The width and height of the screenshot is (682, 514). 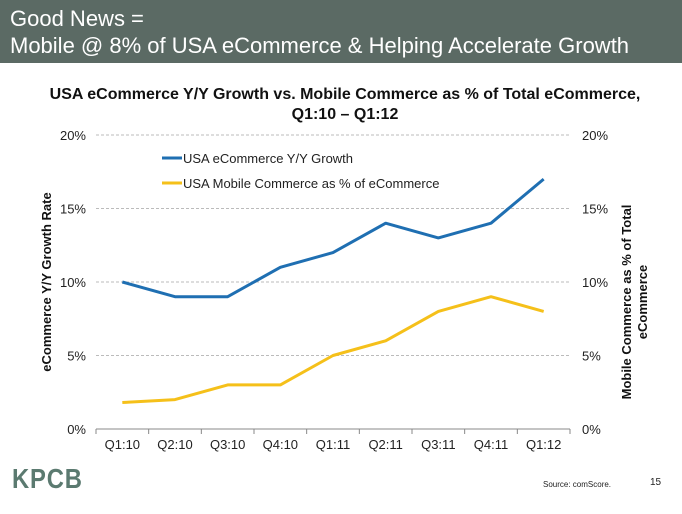 I want to click on page-number: 15, so click(x=656, y=482).